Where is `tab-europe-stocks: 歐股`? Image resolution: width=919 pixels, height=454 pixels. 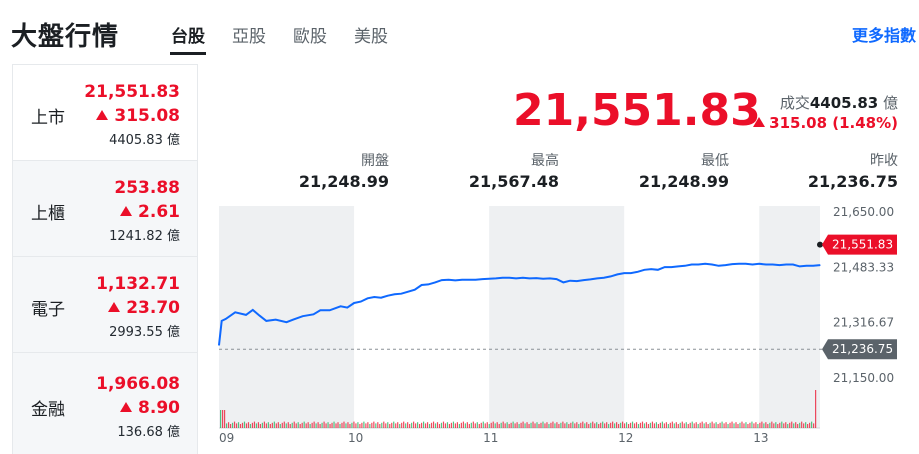
tab-europe-stocks: 歐股 is located at coordinates (310, 37).